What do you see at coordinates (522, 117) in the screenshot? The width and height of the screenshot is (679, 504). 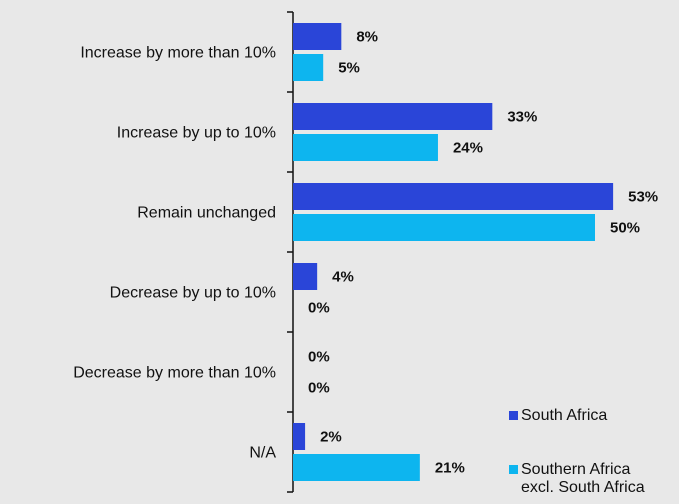 I see `data-label: 33%` at bounding box center [522, 117].